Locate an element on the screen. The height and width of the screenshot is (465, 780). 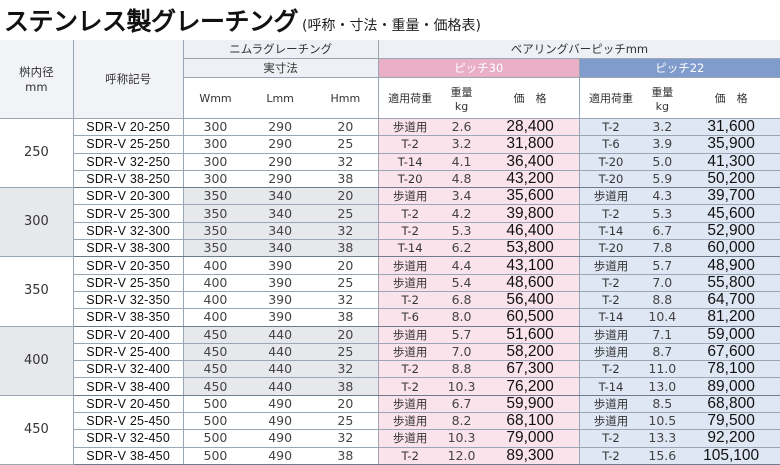
p30-price-cell: 89,300 is located at coordinates (530, 456).